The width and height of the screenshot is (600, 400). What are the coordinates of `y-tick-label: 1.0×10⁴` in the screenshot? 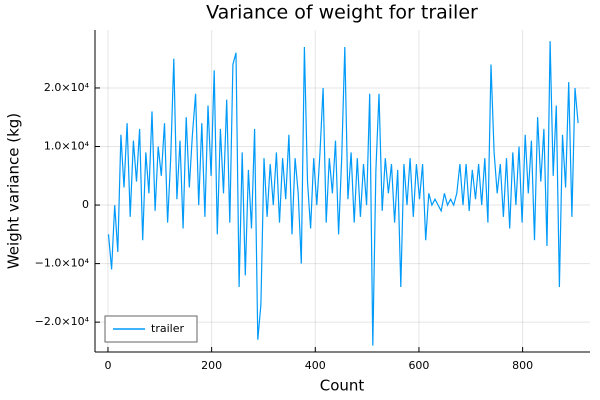 It's located at (67, 146).